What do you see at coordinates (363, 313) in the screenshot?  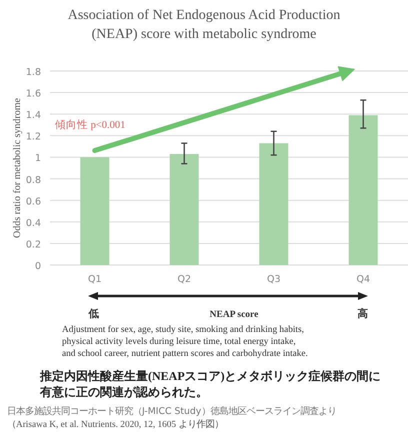 I see `text: 高` at bounding box center [363, 313].